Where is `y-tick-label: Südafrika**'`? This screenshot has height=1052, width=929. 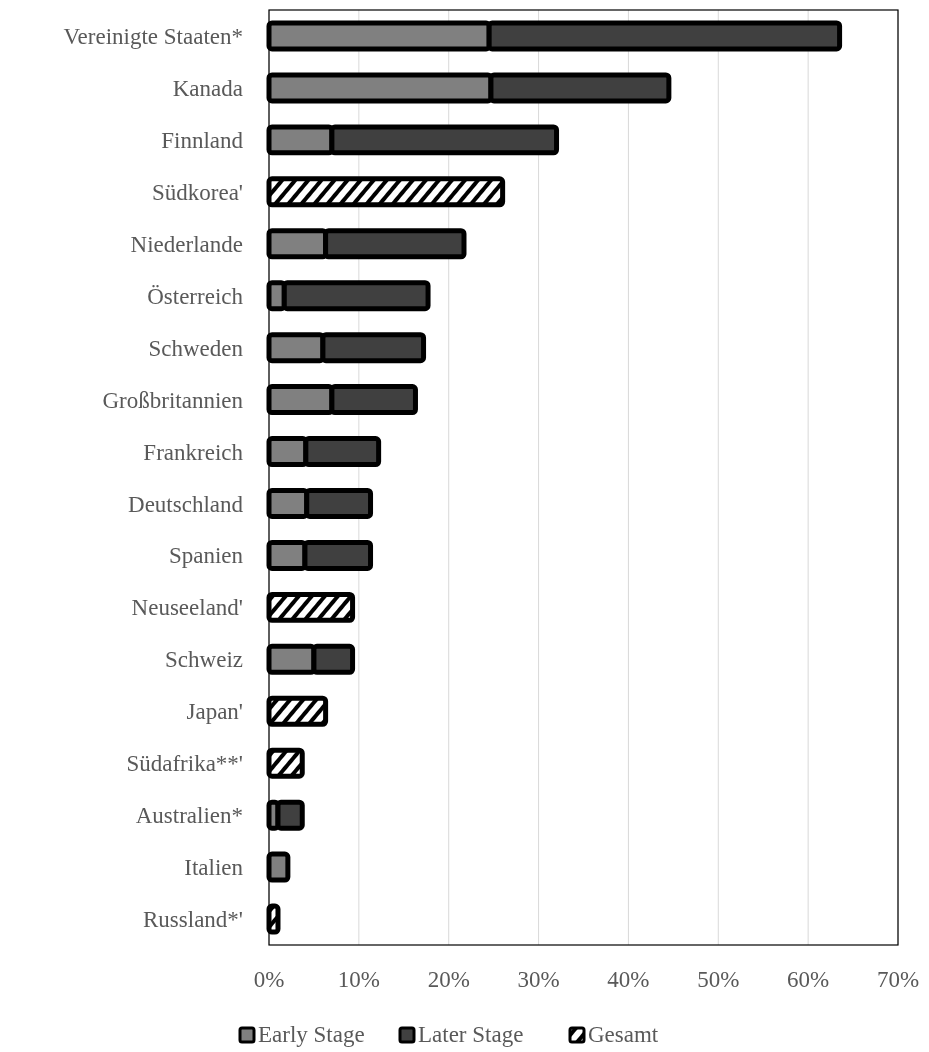
y-tick-label: Südafrika**' is located at coordinates (184, 764).